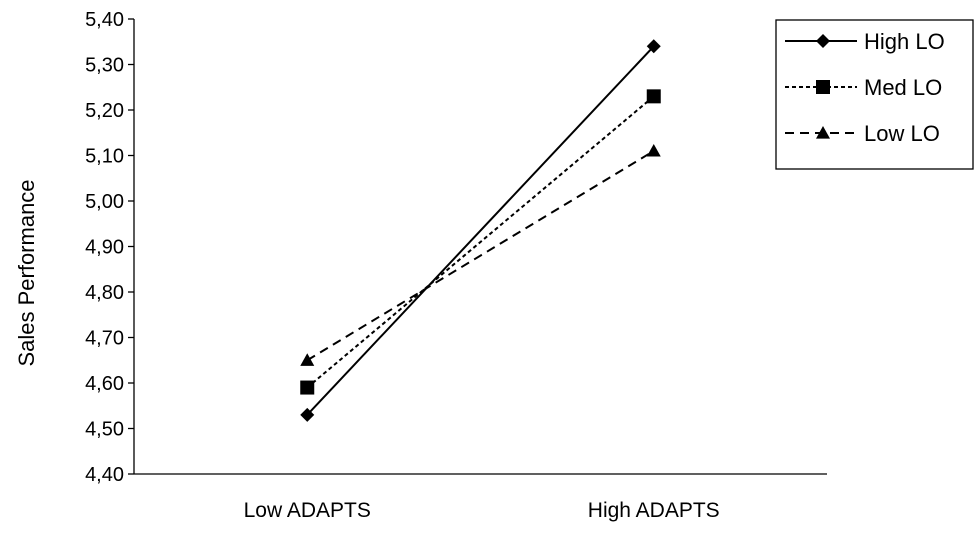 The image size is (975, 534). I want to click on y-tick-label: 4,40, so click(104, 475).